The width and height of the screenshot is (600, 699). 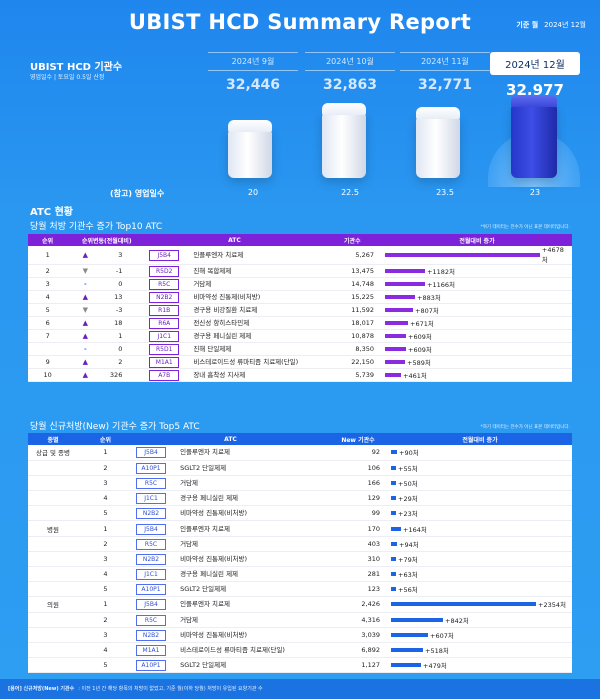 What do you see at coordinates (480, 635) in the screenshot?
I see `increase-cell: +607처` at bounding box center [480, 635].